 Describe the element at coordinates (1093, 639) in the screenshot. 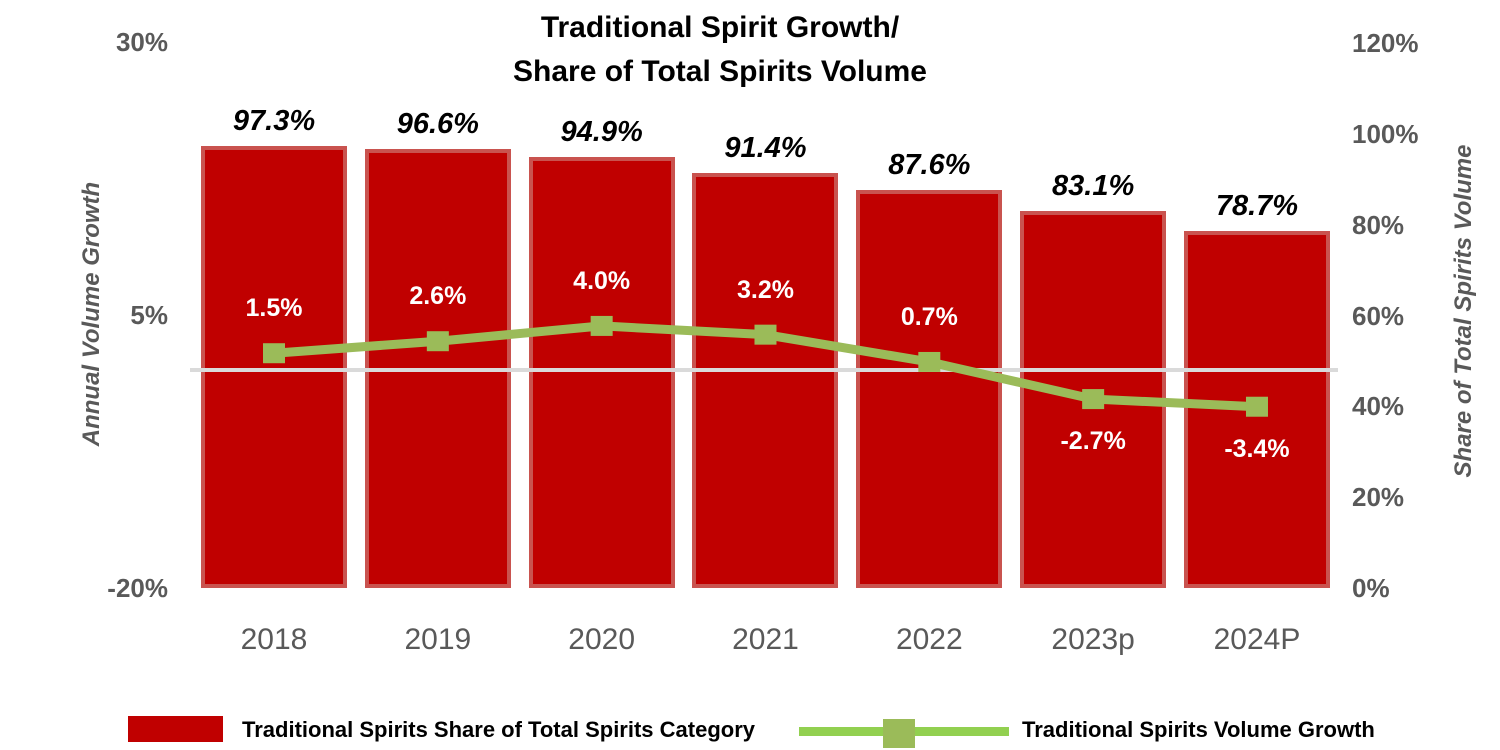

I see `x-axis-label: 2023p` at that location.